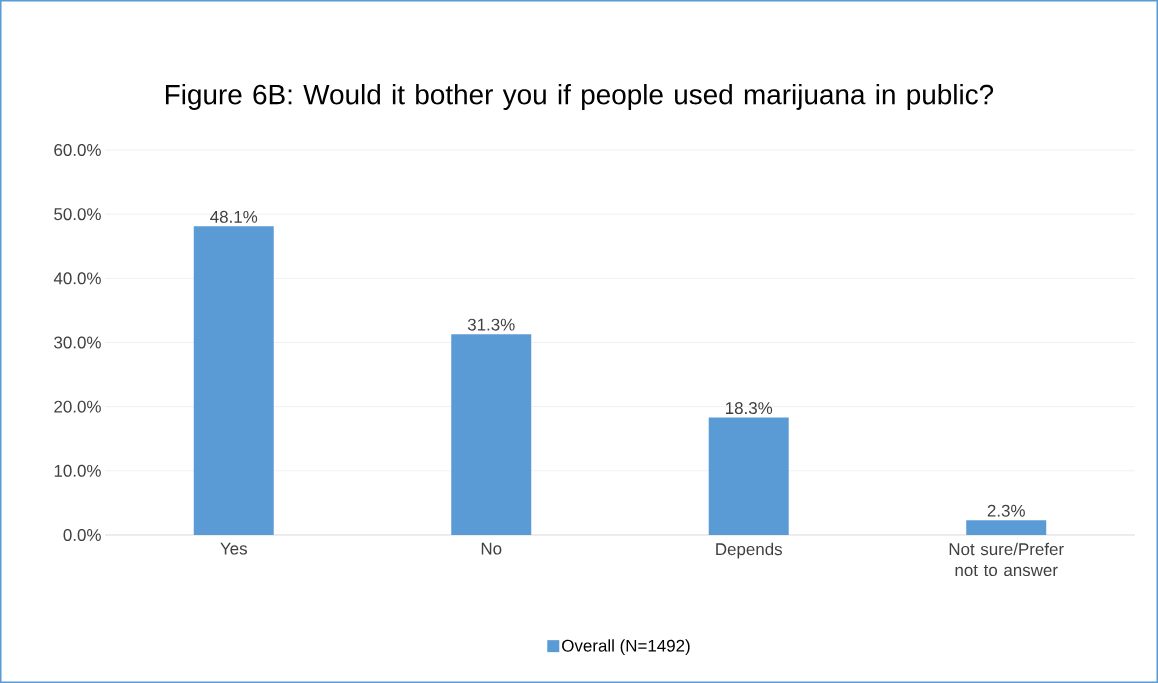 This screenshot has width=1158, height=683. What do you see at coordinates (77, 406) in the screenshot?
I see `y-tick-label: 20.0%` at bounding box center [77, 406].